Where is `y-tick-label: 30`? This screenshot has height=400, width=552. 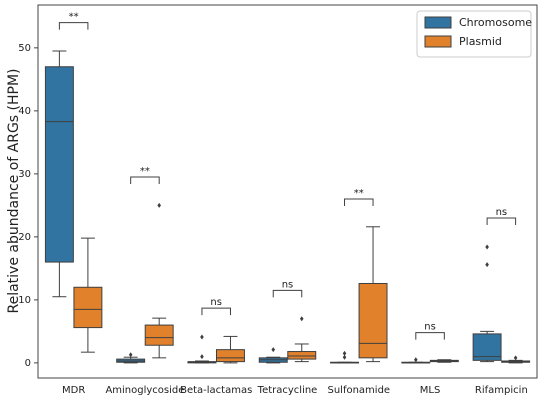 y-tick-label: 30 is located at coordinates (24, 174).